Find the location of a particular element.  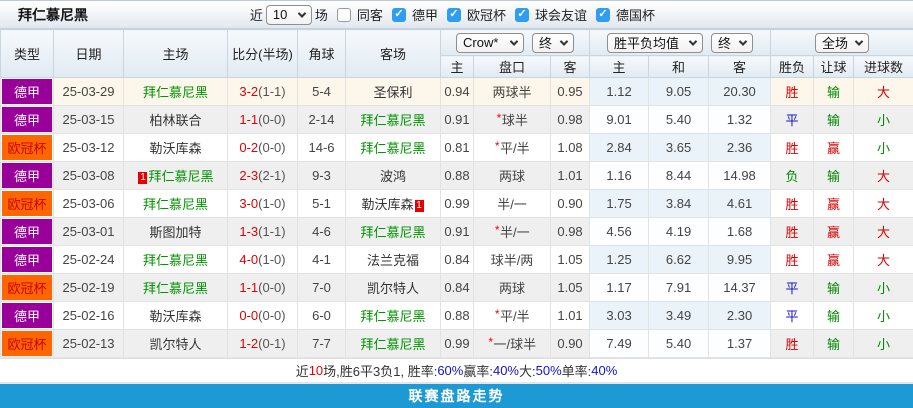

handicap-home-odds: 0.91 is located at coordinates (457, 231).